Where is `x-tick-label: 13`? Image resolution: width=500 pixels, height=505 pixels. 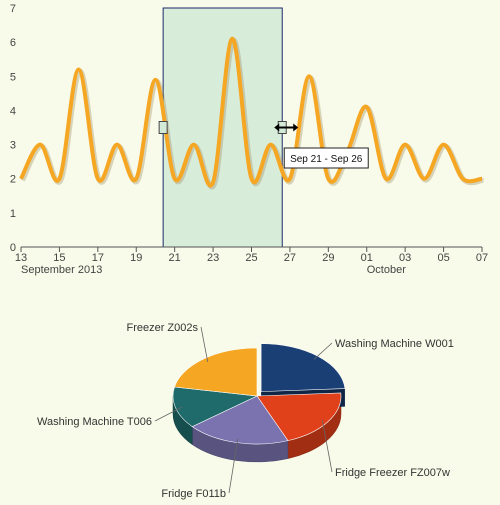
x-tick-label: 13 is located at coordinates (21, 258).